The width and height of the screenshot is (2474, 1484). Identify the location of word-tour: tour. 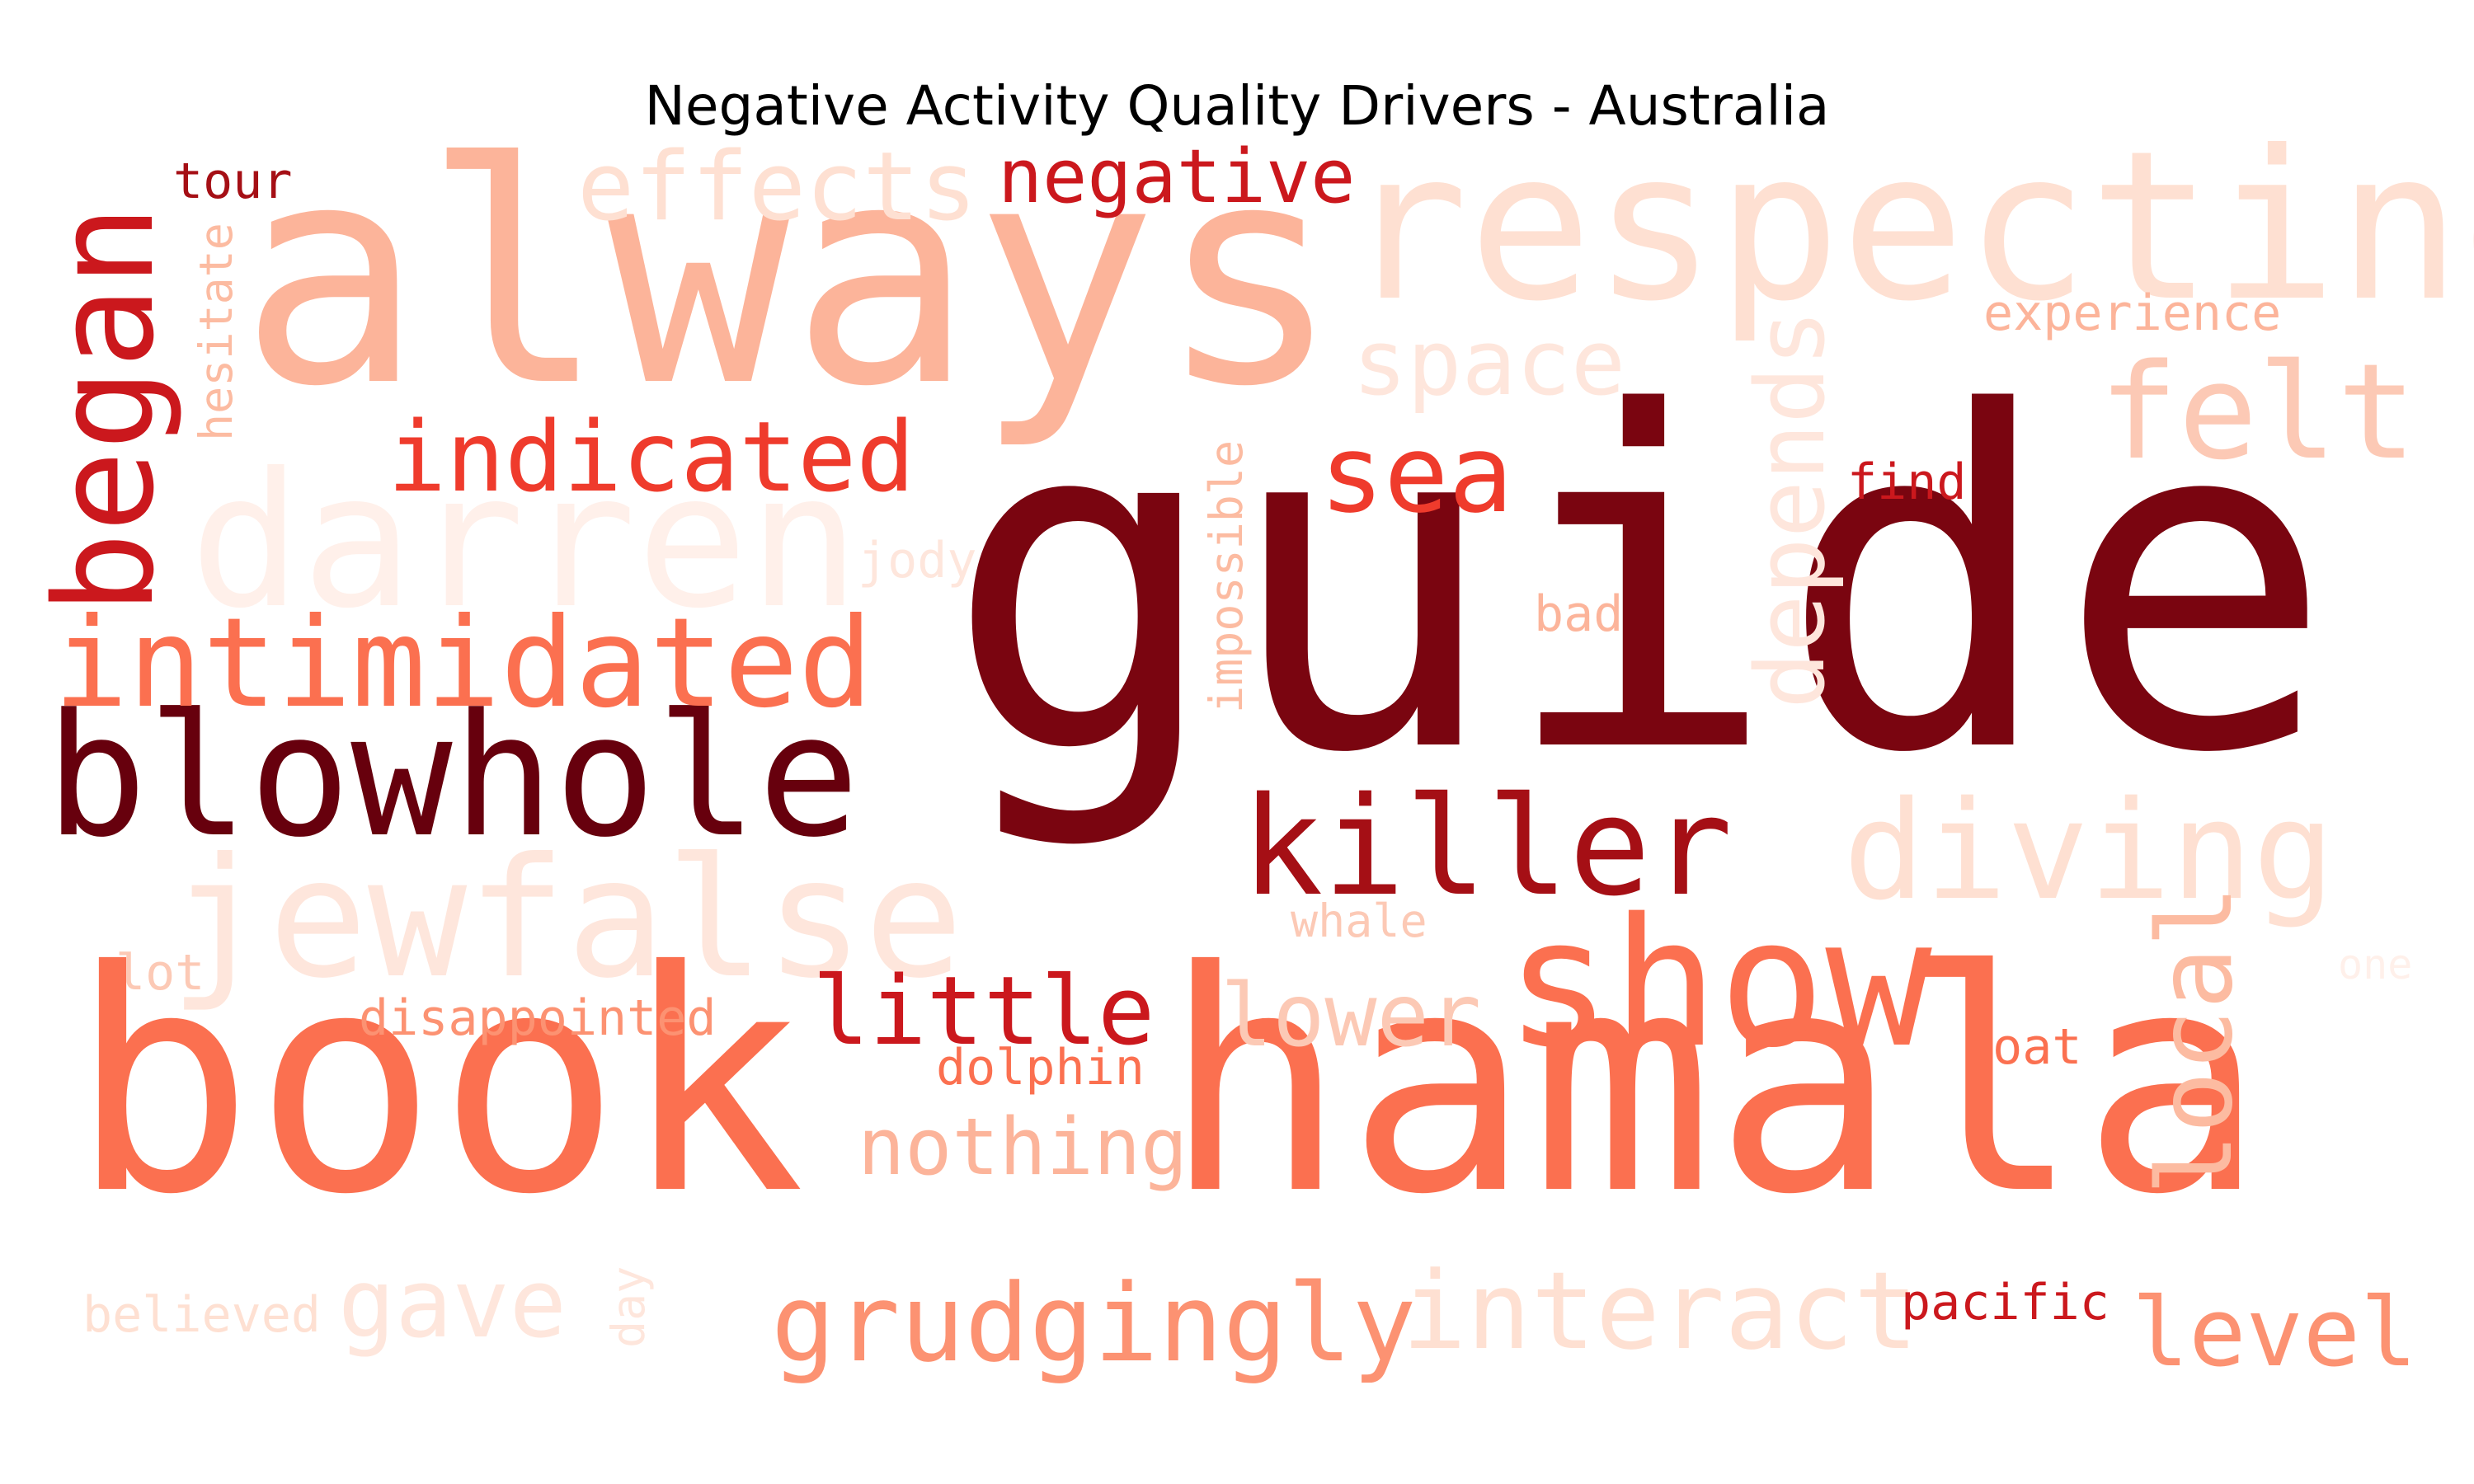
(233, 181).